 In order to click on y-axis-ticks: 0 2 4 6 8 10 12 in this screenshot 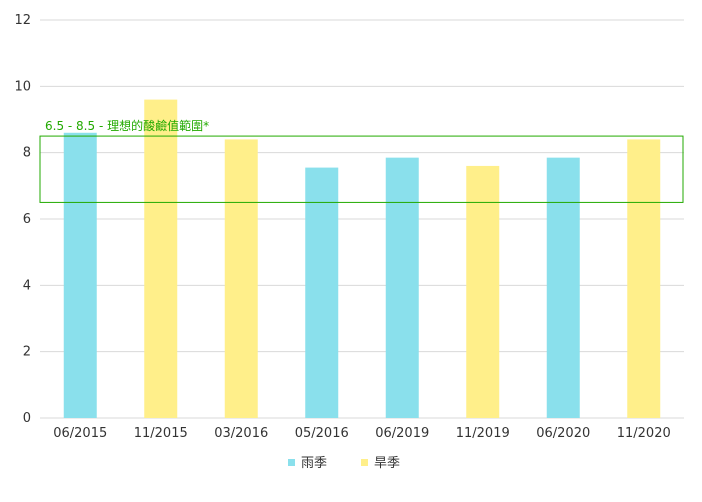, I will do `click(22, 219)`.